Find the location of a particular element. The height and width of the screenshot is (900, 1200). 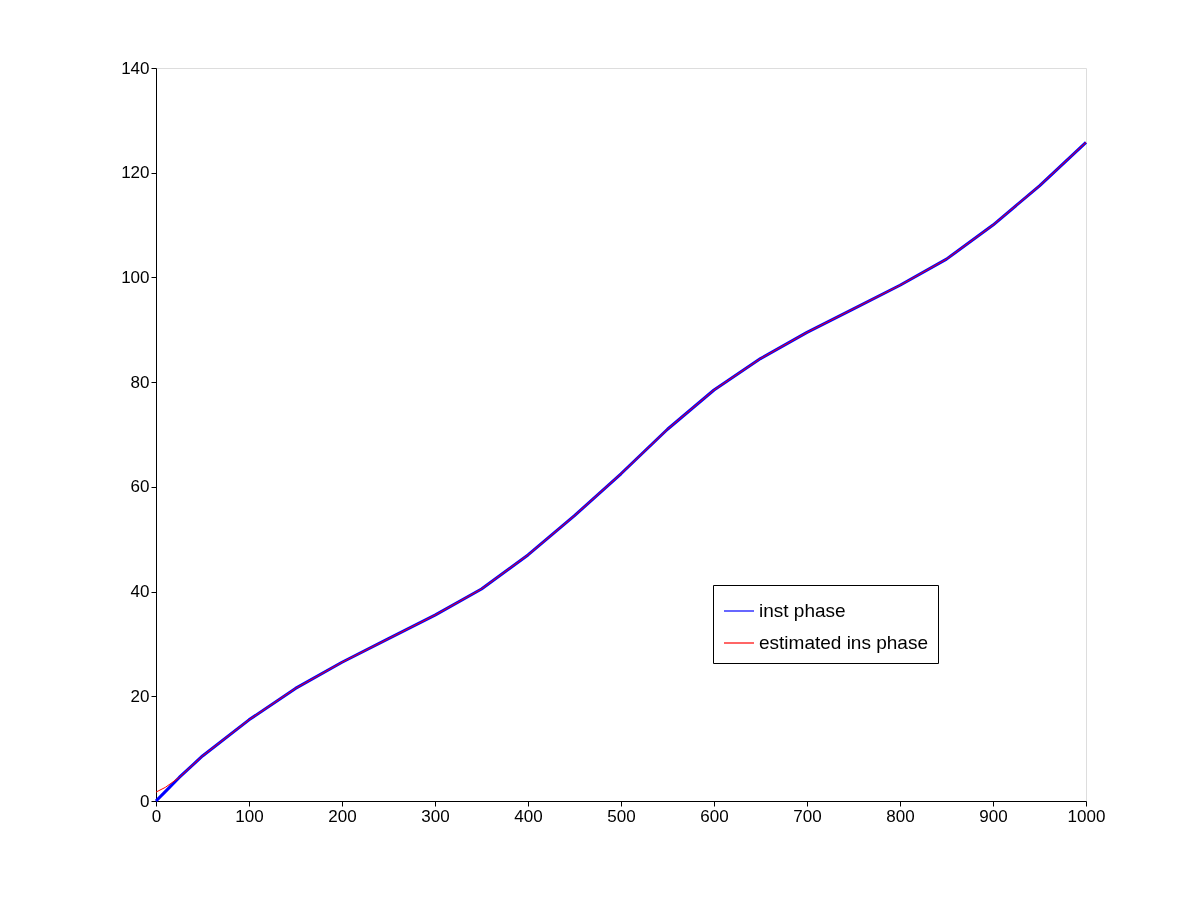

y-tick-label: 140 is located at coordinates (135, 68).